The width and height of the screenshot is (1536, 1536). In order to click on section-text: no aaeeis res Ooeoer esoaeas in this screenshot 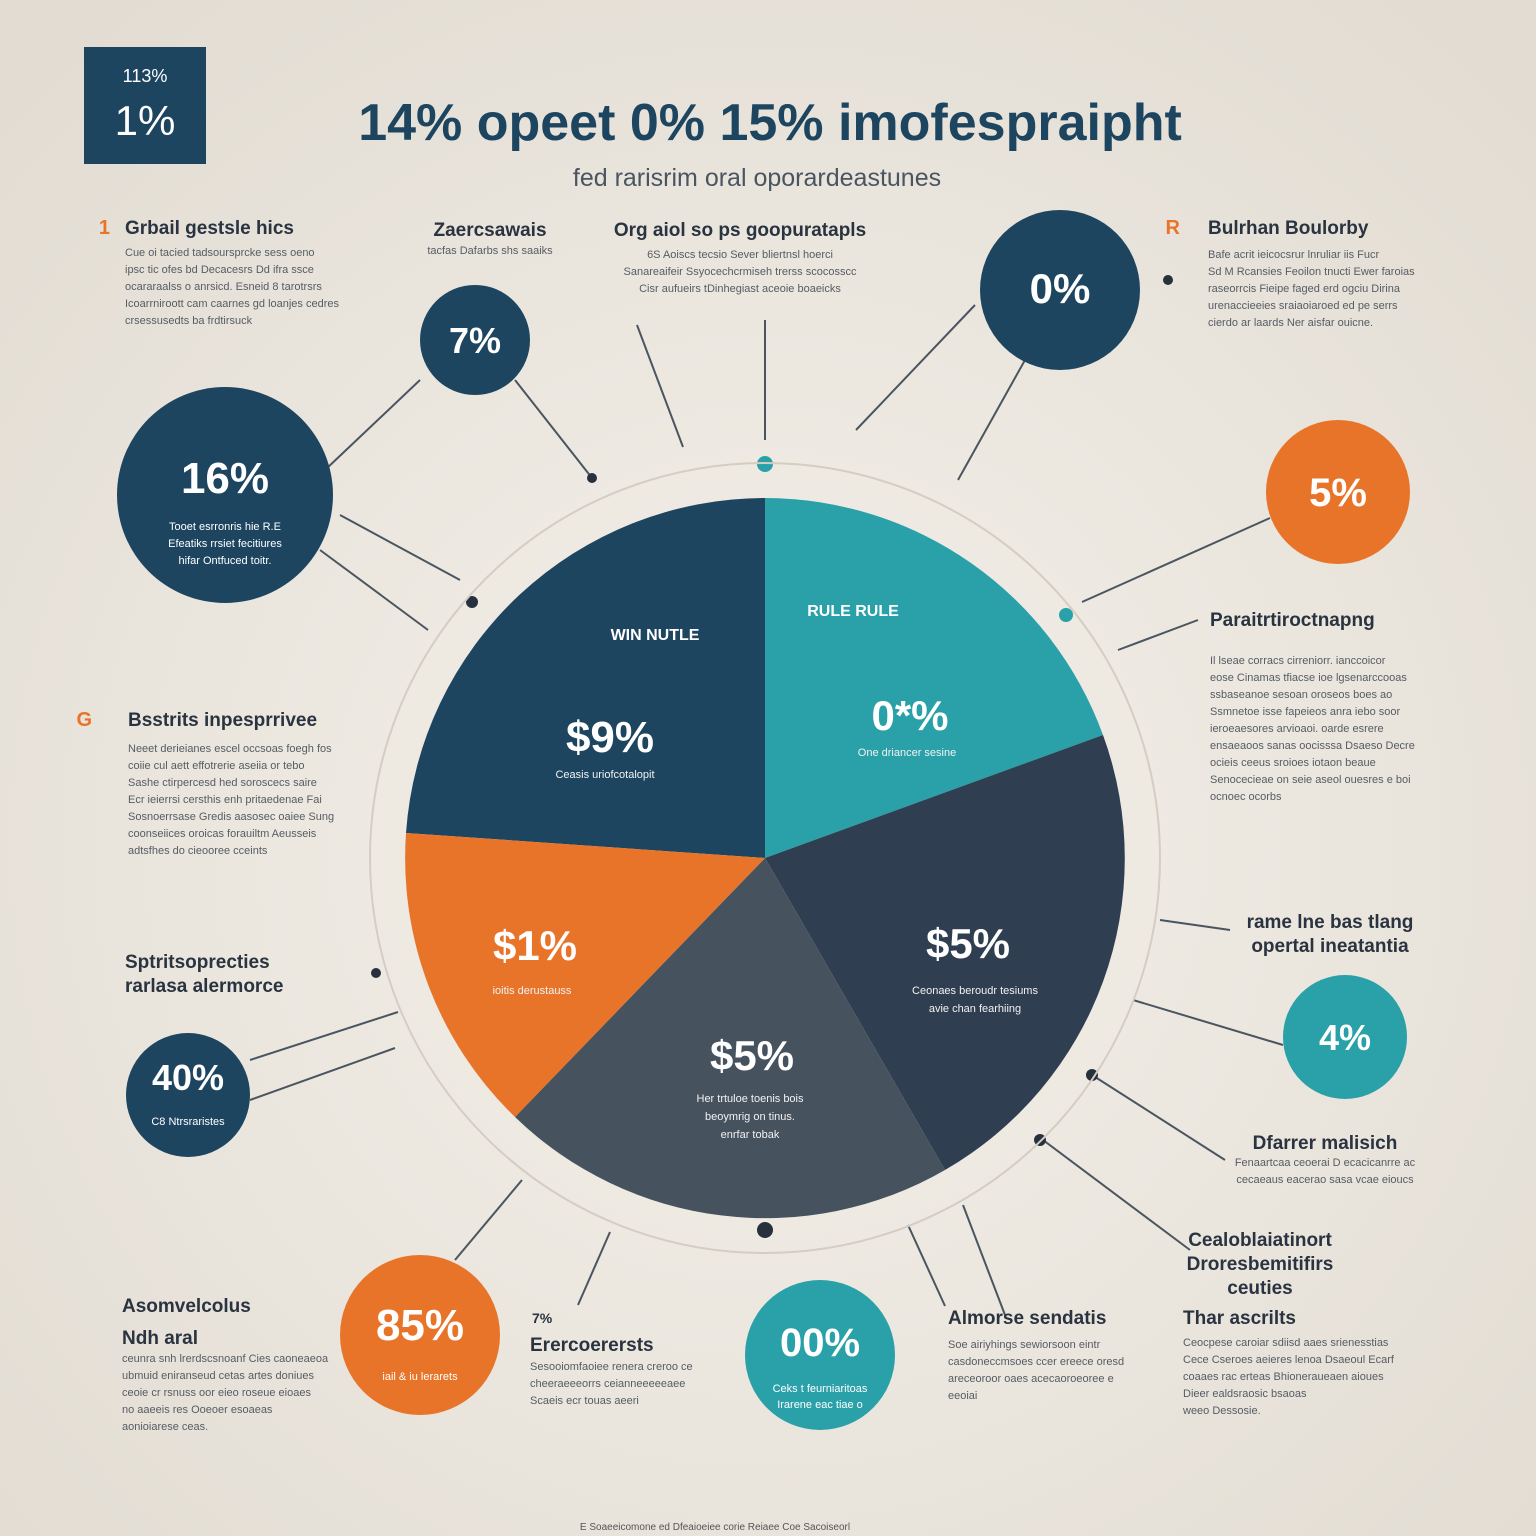, I will do `click(197, 1410)`.